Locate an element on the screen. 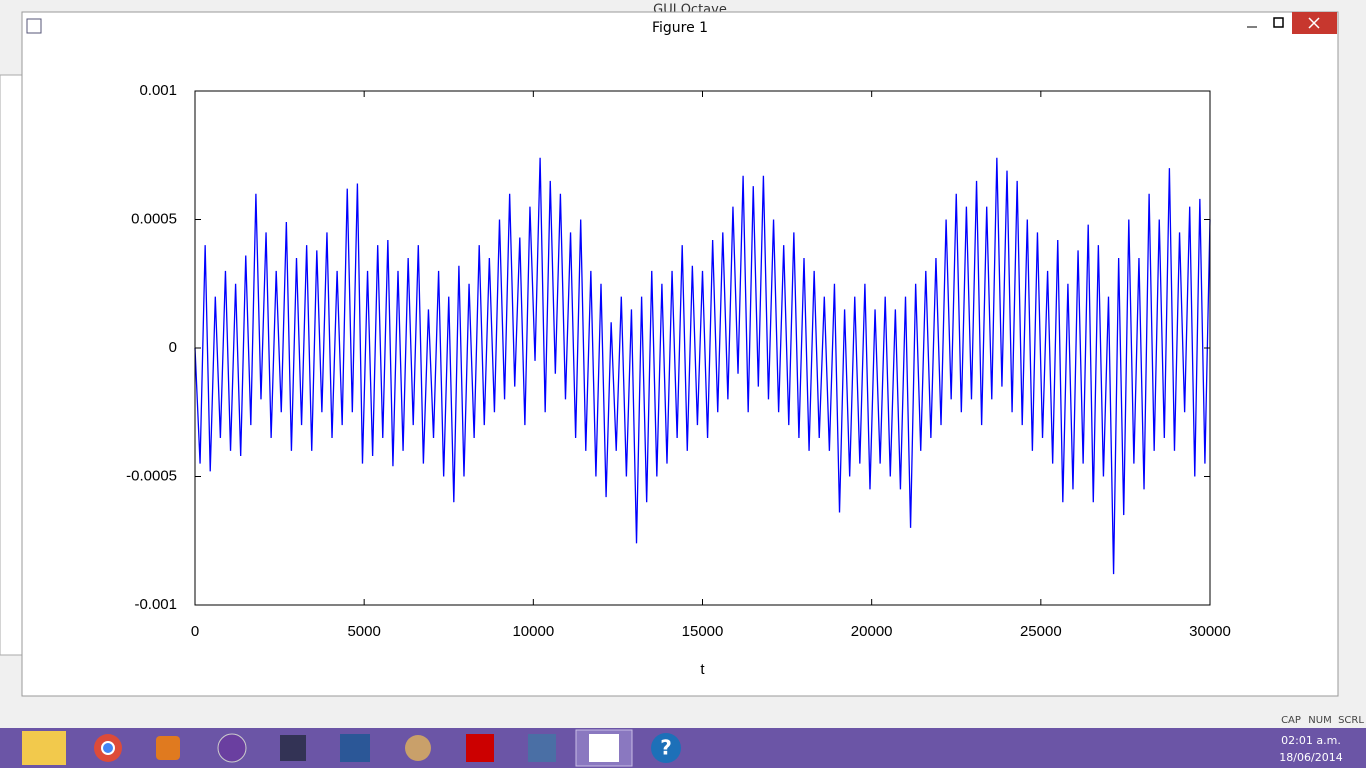 This screenshot has height=768, width=1366. figure-task-icon is located at coordinates (604, 748).